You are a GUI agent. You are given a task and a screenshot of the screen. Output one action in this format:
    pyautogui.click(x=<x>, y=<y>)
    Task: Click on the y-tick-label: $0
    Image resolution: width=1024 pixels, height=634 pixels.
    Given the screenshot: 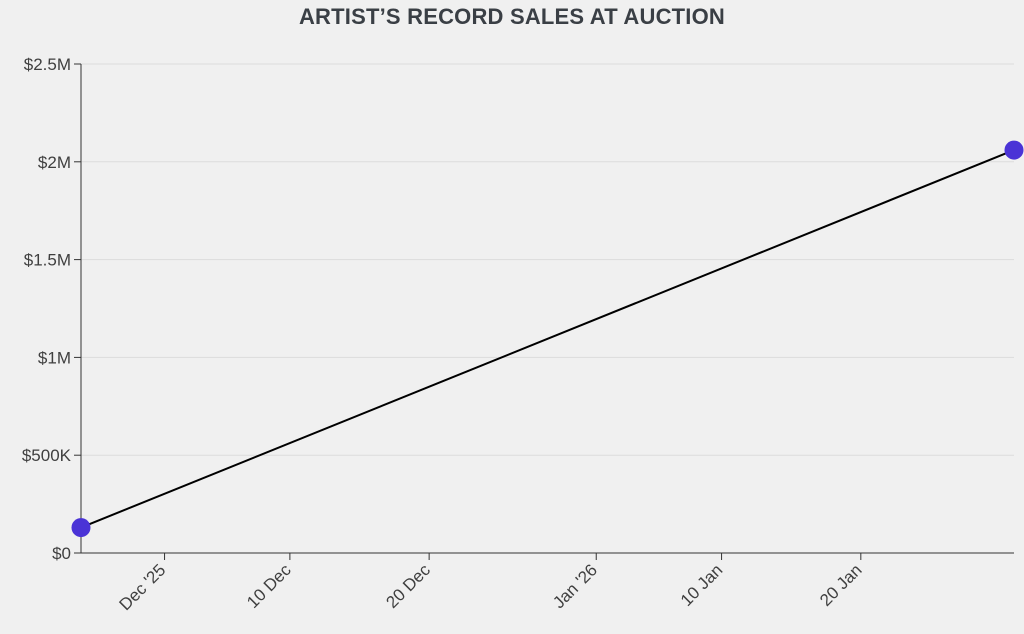 What is the action you would take?
    pyautogui.click(x=61, y=553)
    